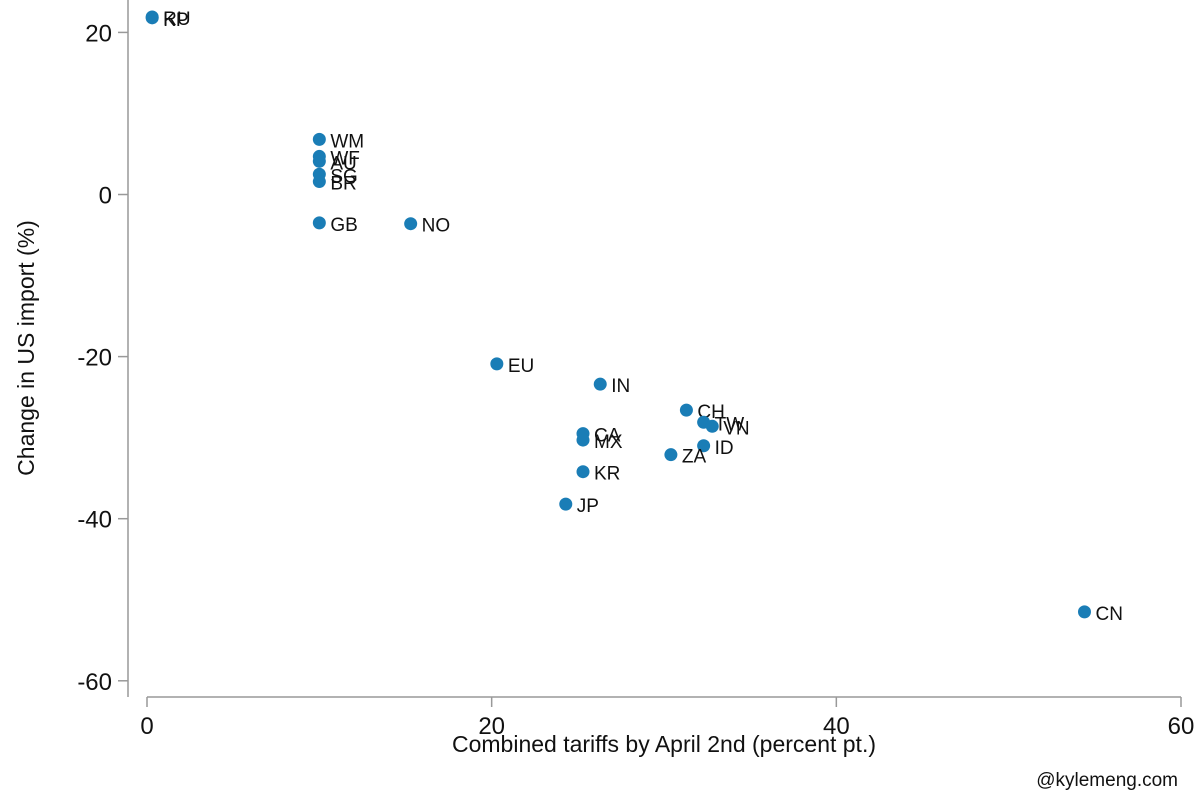 Image resolution: width=1200 pixels, height=800 pixels. Describe the element at coordinates (736, 428) in the screenshot. I see `point-label: VN` at that location.